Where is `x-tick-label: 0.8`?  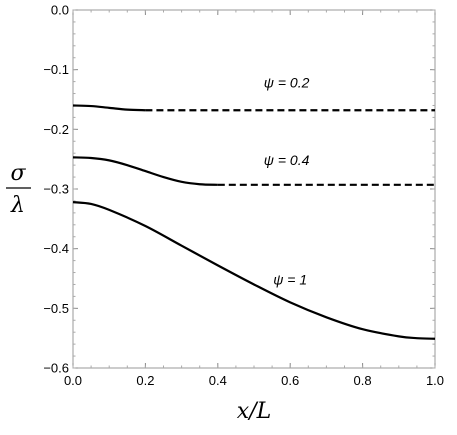
x-tick-label: 0.8 is located at coordinates (363, 380).